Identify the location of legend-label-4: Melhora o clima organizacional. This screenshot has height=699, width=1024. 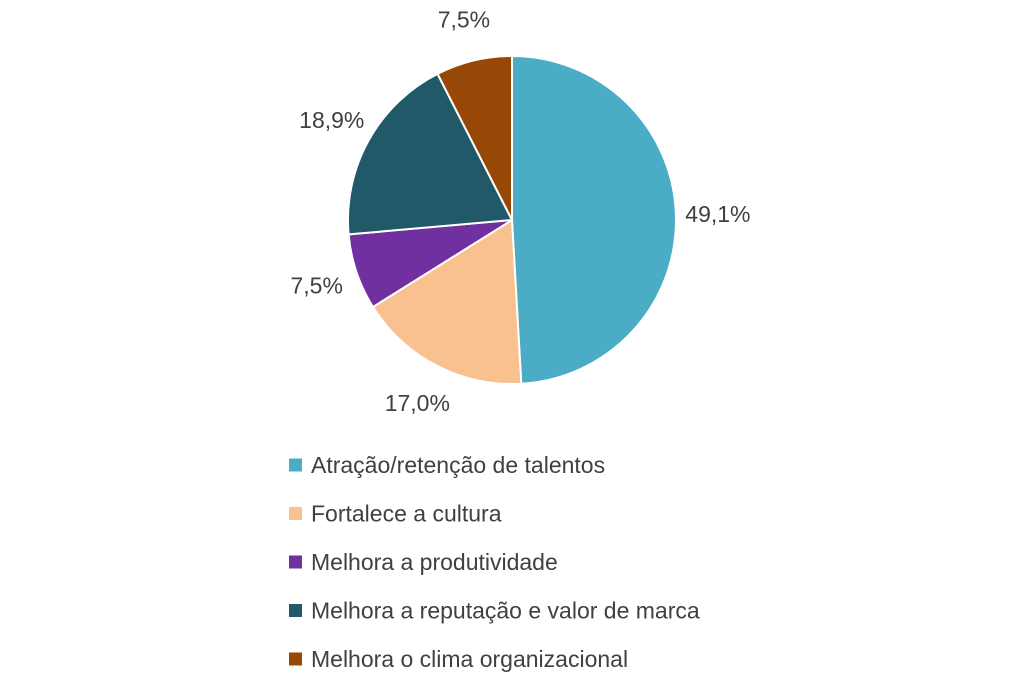
(469, 659).